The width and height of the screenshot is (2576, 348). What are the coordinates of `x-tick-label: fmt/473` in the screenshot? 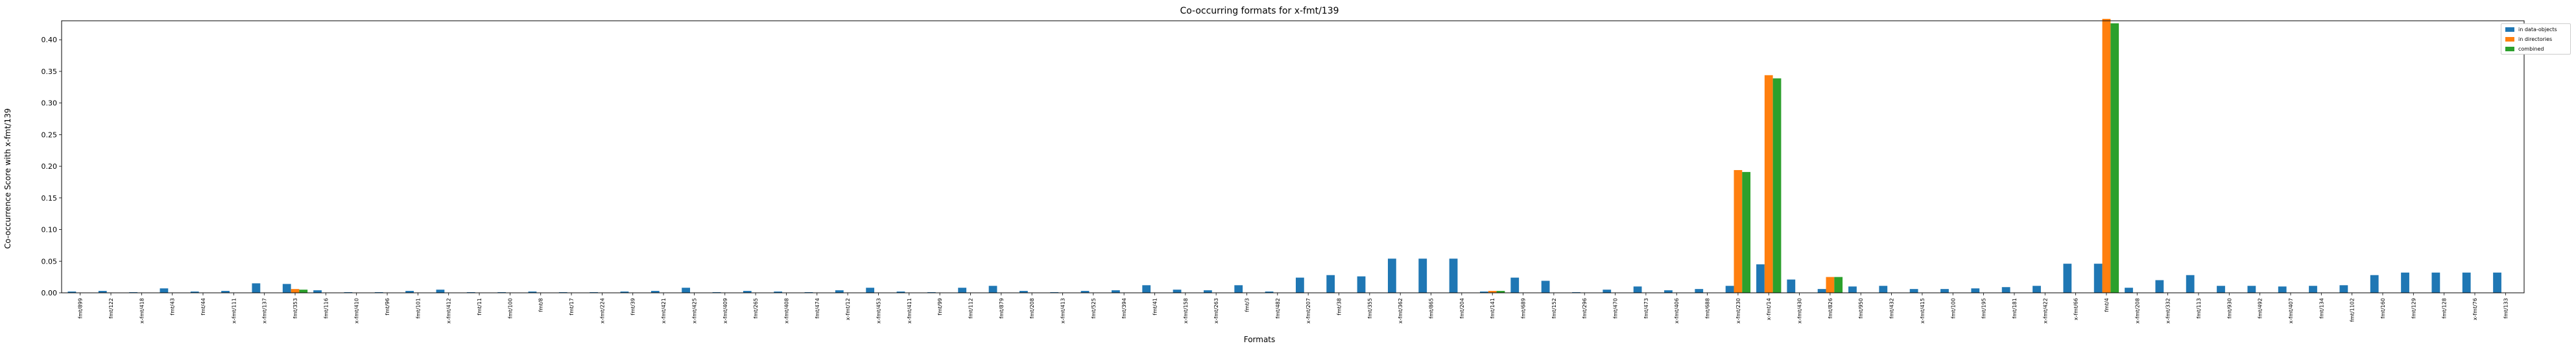 It's located at (1646, 308).